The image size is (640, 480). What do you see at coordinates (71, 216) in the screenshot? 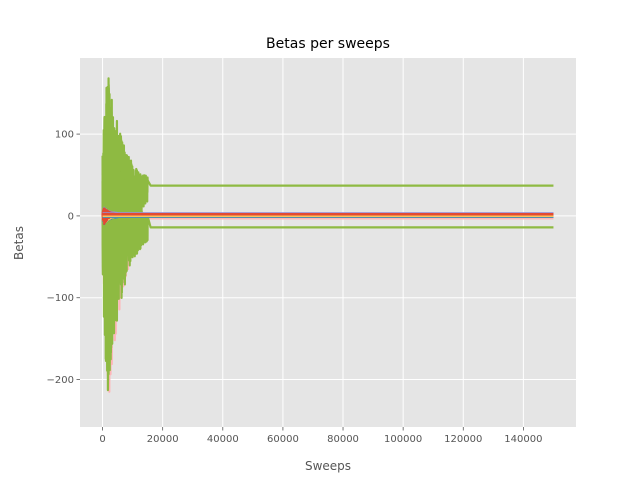
I see `y-tick-label: 0` at bounding box center [71, 216].